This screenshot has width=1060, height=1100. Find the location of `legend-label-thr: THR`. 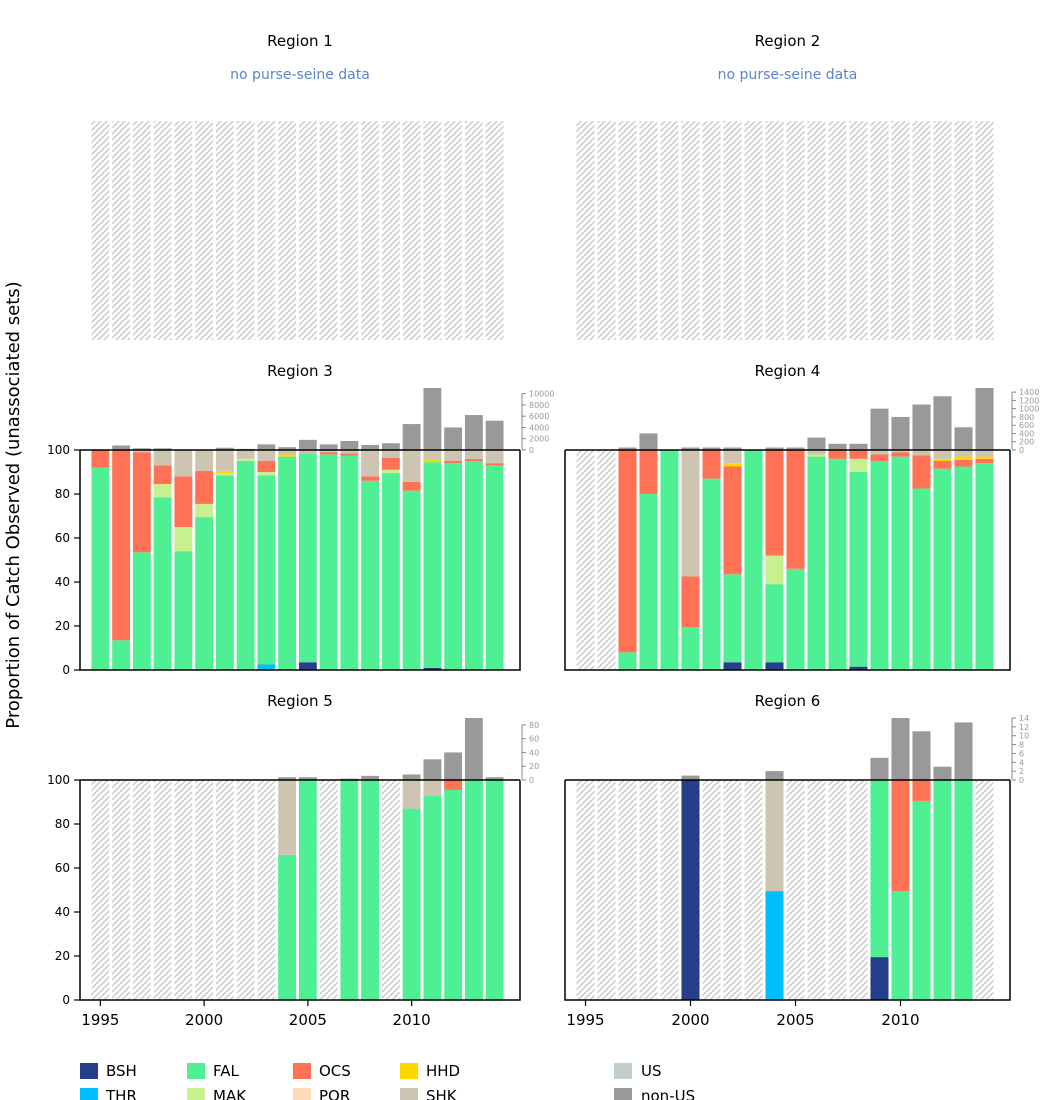

legend-label-thr: THR is located at coordinates (121, 1093).